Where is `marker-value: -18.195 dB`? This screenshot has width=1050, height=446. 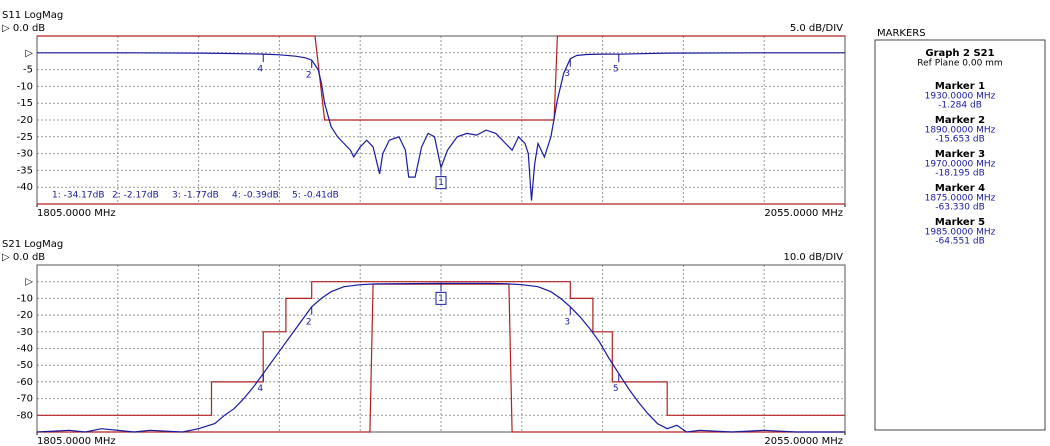
marker-value: -18.195 dB is located at coordinates (960, 174).